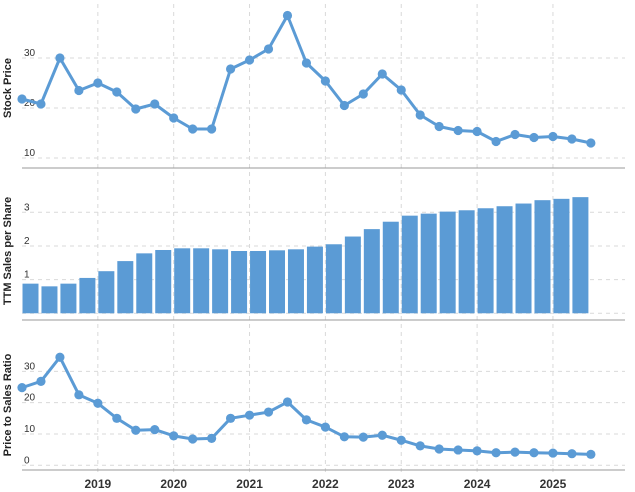 This screenshot has width=635, height=492. Describe the element at coordinates (553, 484) in the screenshot. I see `x-tick-label: 2025` at that location.